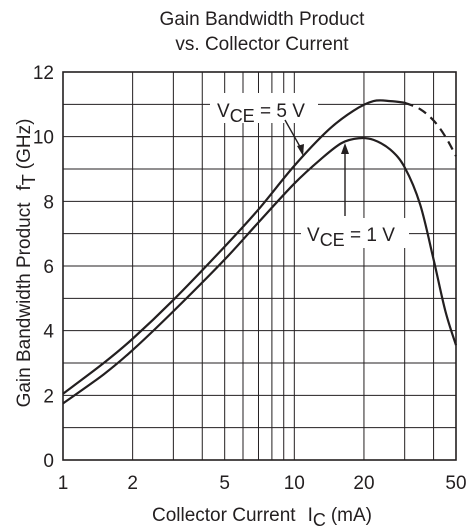 The width and height of the screenshot is (472, 531). What do you see at coordinates (24, 305) in the screenshot?
I see `y-axis-label-main: Gain Bandwidth Product` at bounding box center [24, 305].